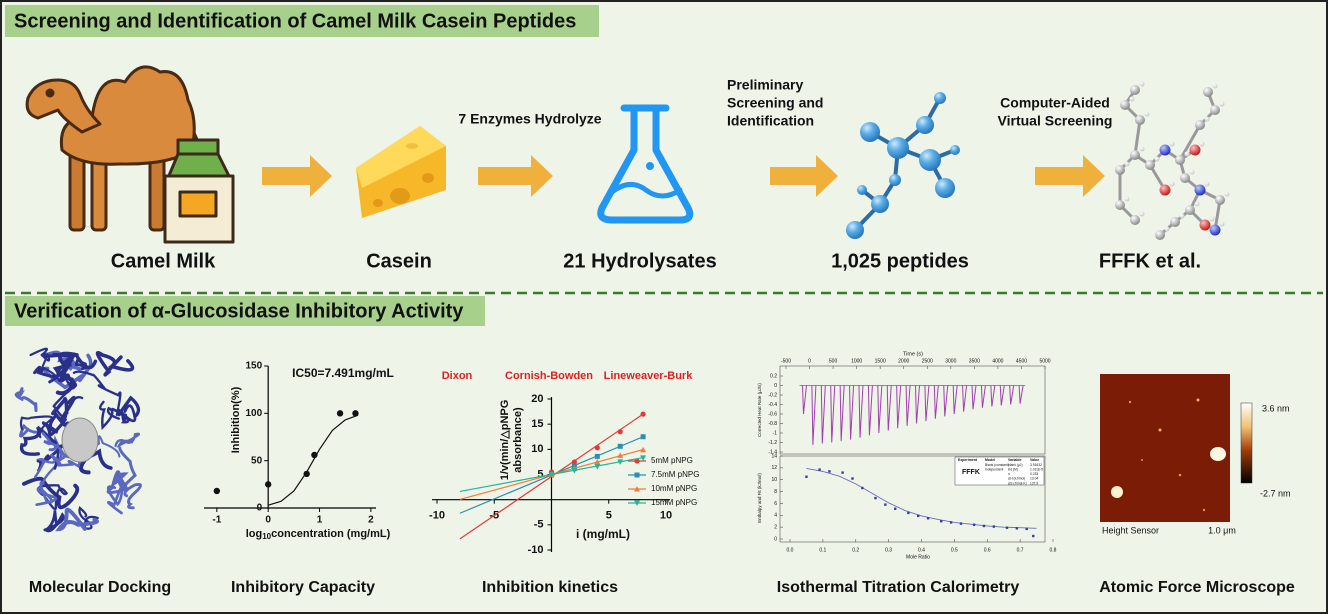  What do you see at coordinates (950, 361) in the screenshot?
I see `x-tick-label: 3000` at bounding box center [950, 361].